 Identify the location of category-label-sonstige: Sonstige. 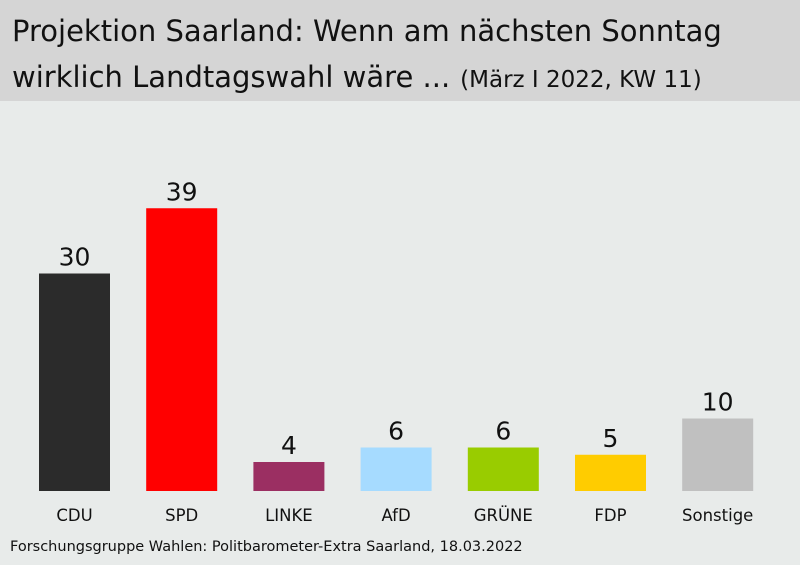
(717, 515).